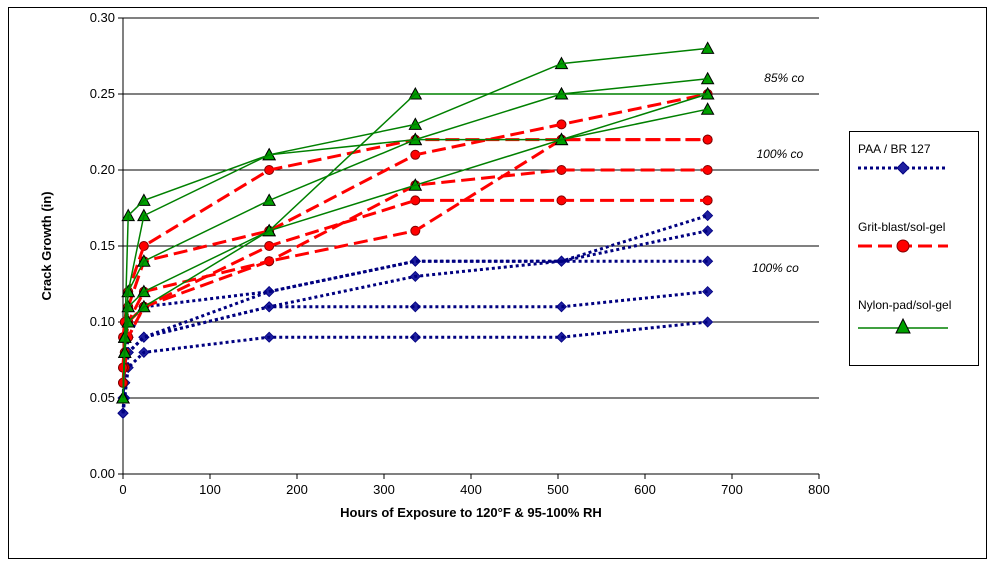 The height and width of the screenshot is (567, 995). What do you see at coordinates (903, 168) in the screenshot?
I see `legend-swatch-paa` at bounding box center [903, 168].